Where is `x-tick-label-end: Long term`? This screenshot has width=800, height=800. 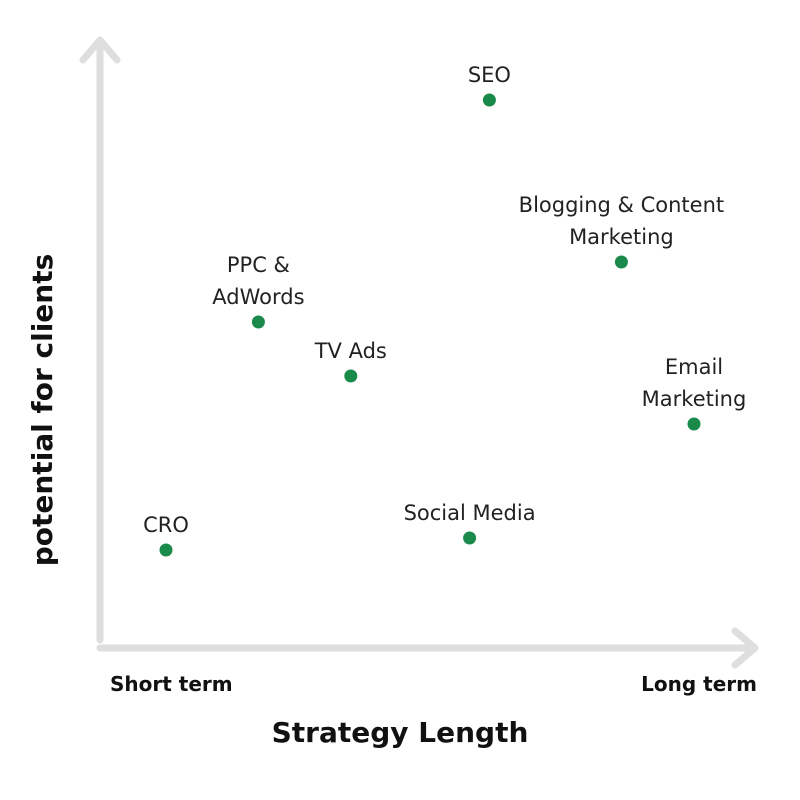
x-tick-label-end: Long term is located at coordinates (699, 684).